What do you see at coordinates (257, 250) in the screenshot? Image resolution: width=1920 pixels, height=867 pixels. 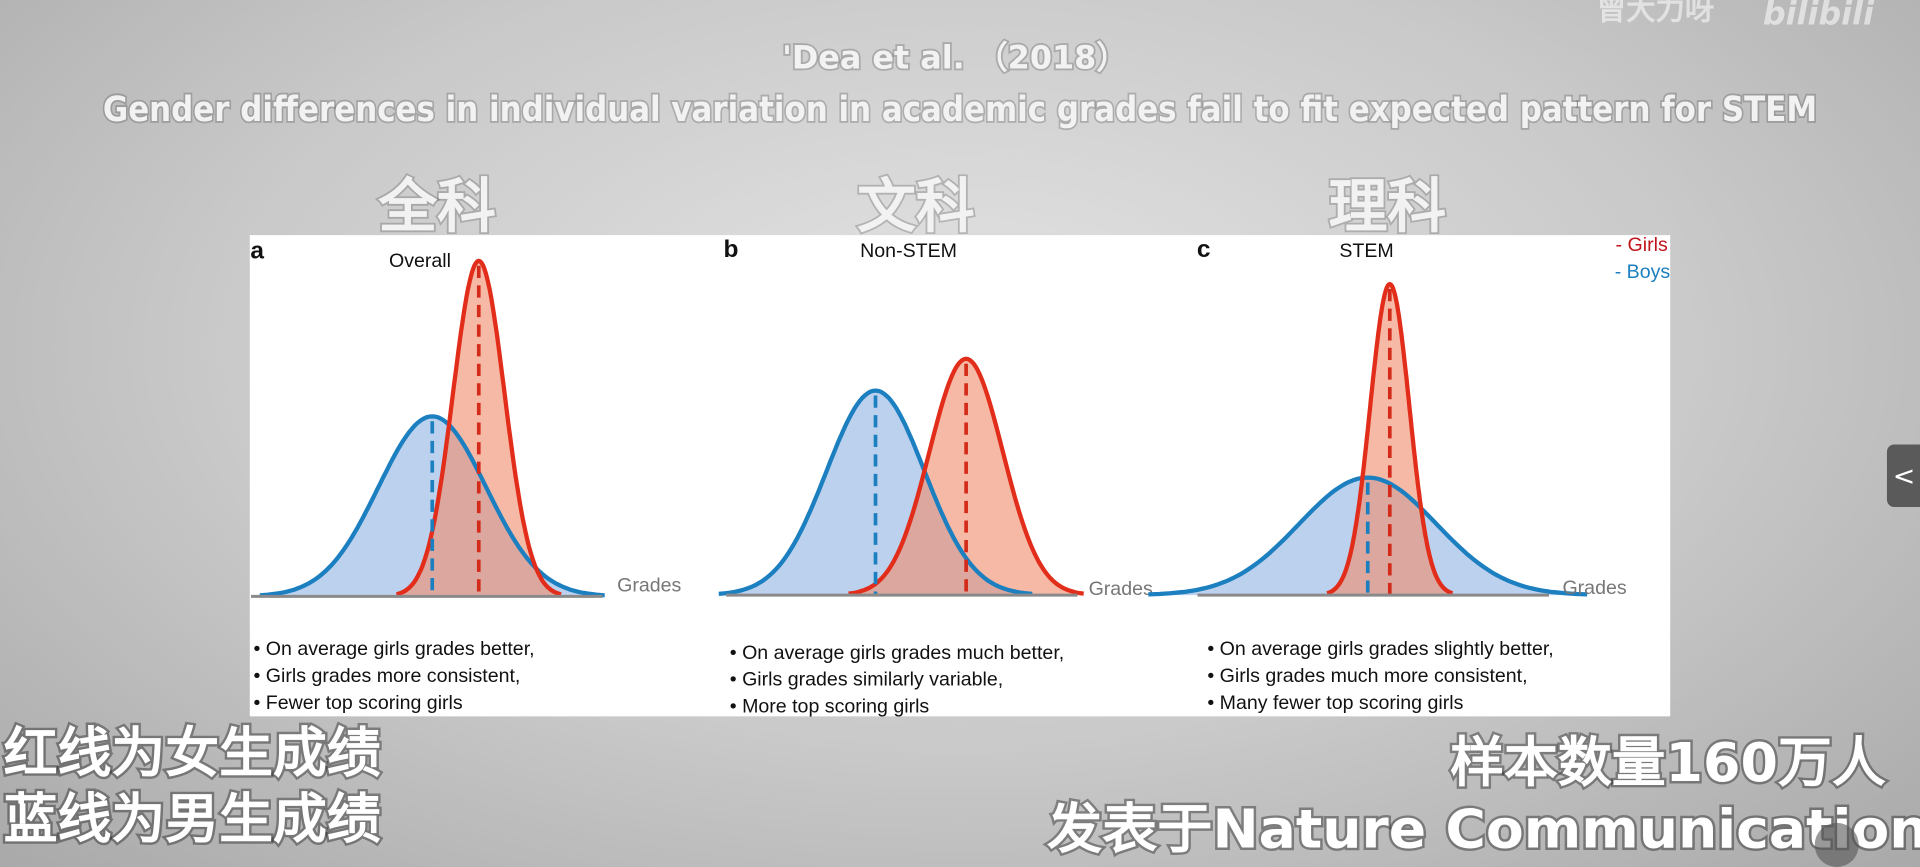 I see `panel-letter: a` at bounding box center [257, 250].